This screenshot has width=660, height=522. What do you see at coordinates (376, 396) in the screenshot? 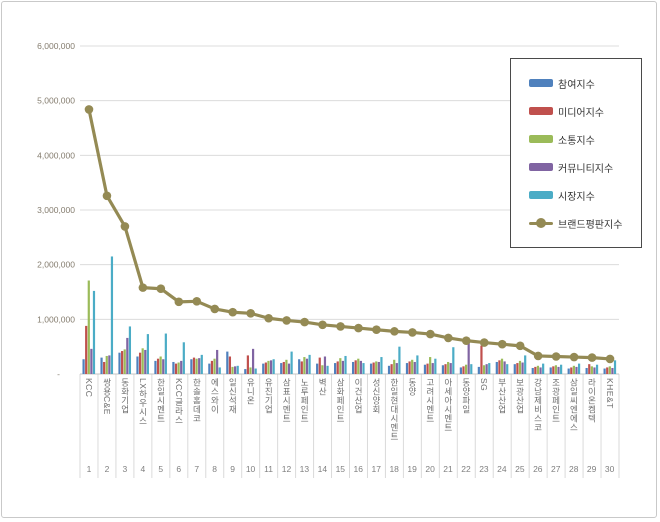
I see `category-label-text: 성신양회` at bounding box center [376, 396].